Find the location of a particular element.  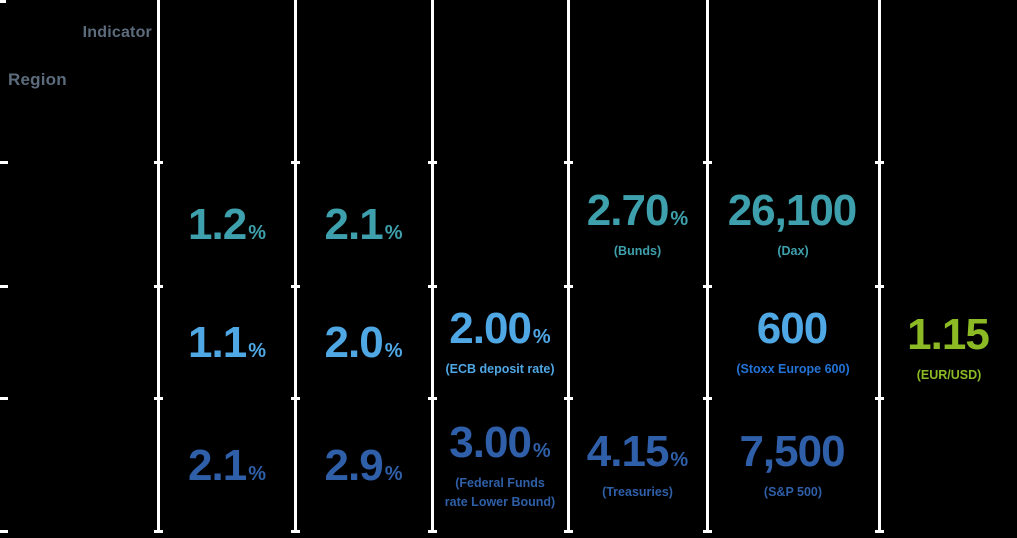

cell-value: 1.15 is located at coordinates (948, 335).